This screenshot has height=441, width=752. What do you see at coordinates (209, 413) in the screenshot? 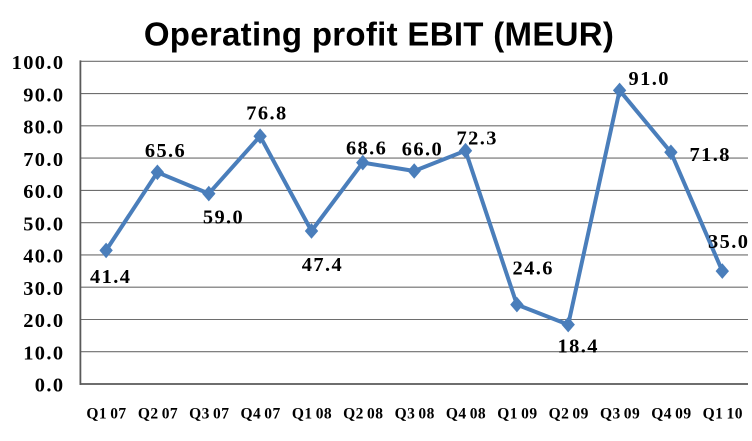
I see `svg-text: Q3 07` at bounding box center [209, 413].